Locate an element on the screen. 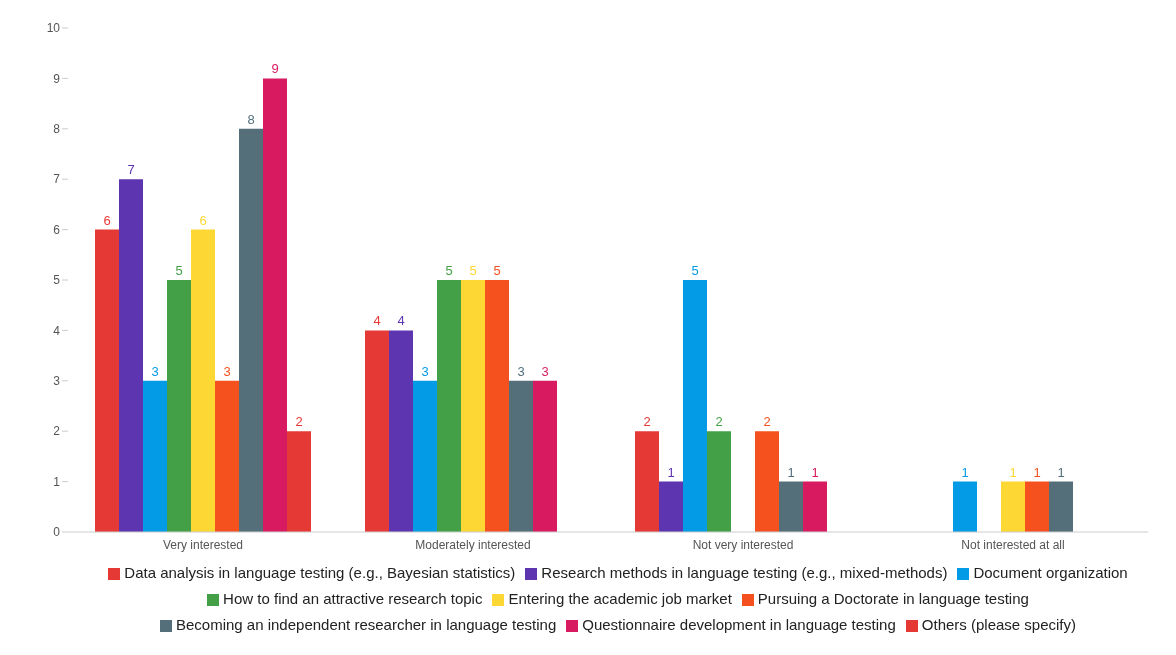  x-tick-label: Moderately interested is located at coordinates (473, 544).